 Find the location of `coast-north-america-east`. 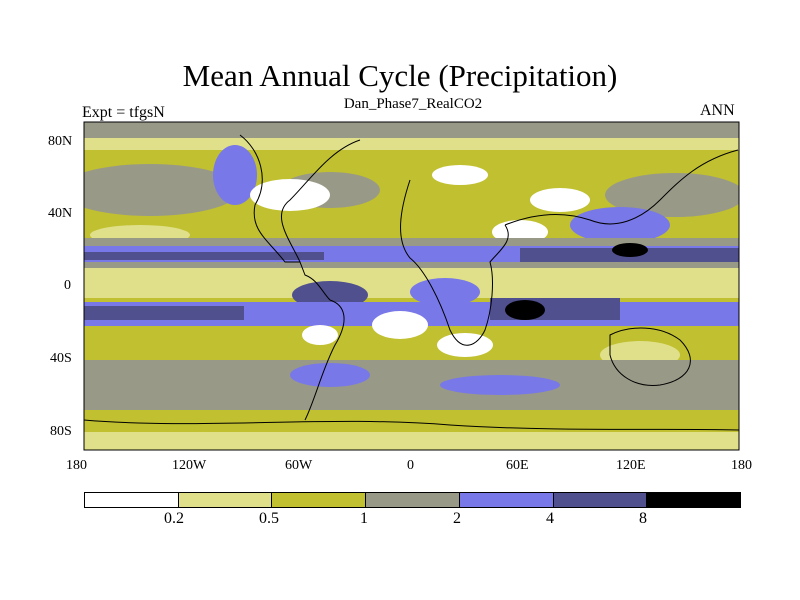

coast-north-america-east is located at coordinates (320, 201).